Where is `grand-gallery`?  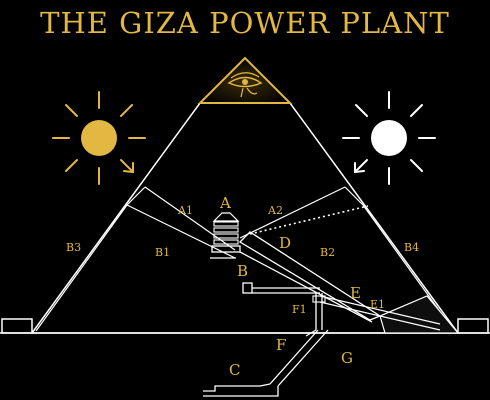
grand-gallery is located at coordinates (310, 276).